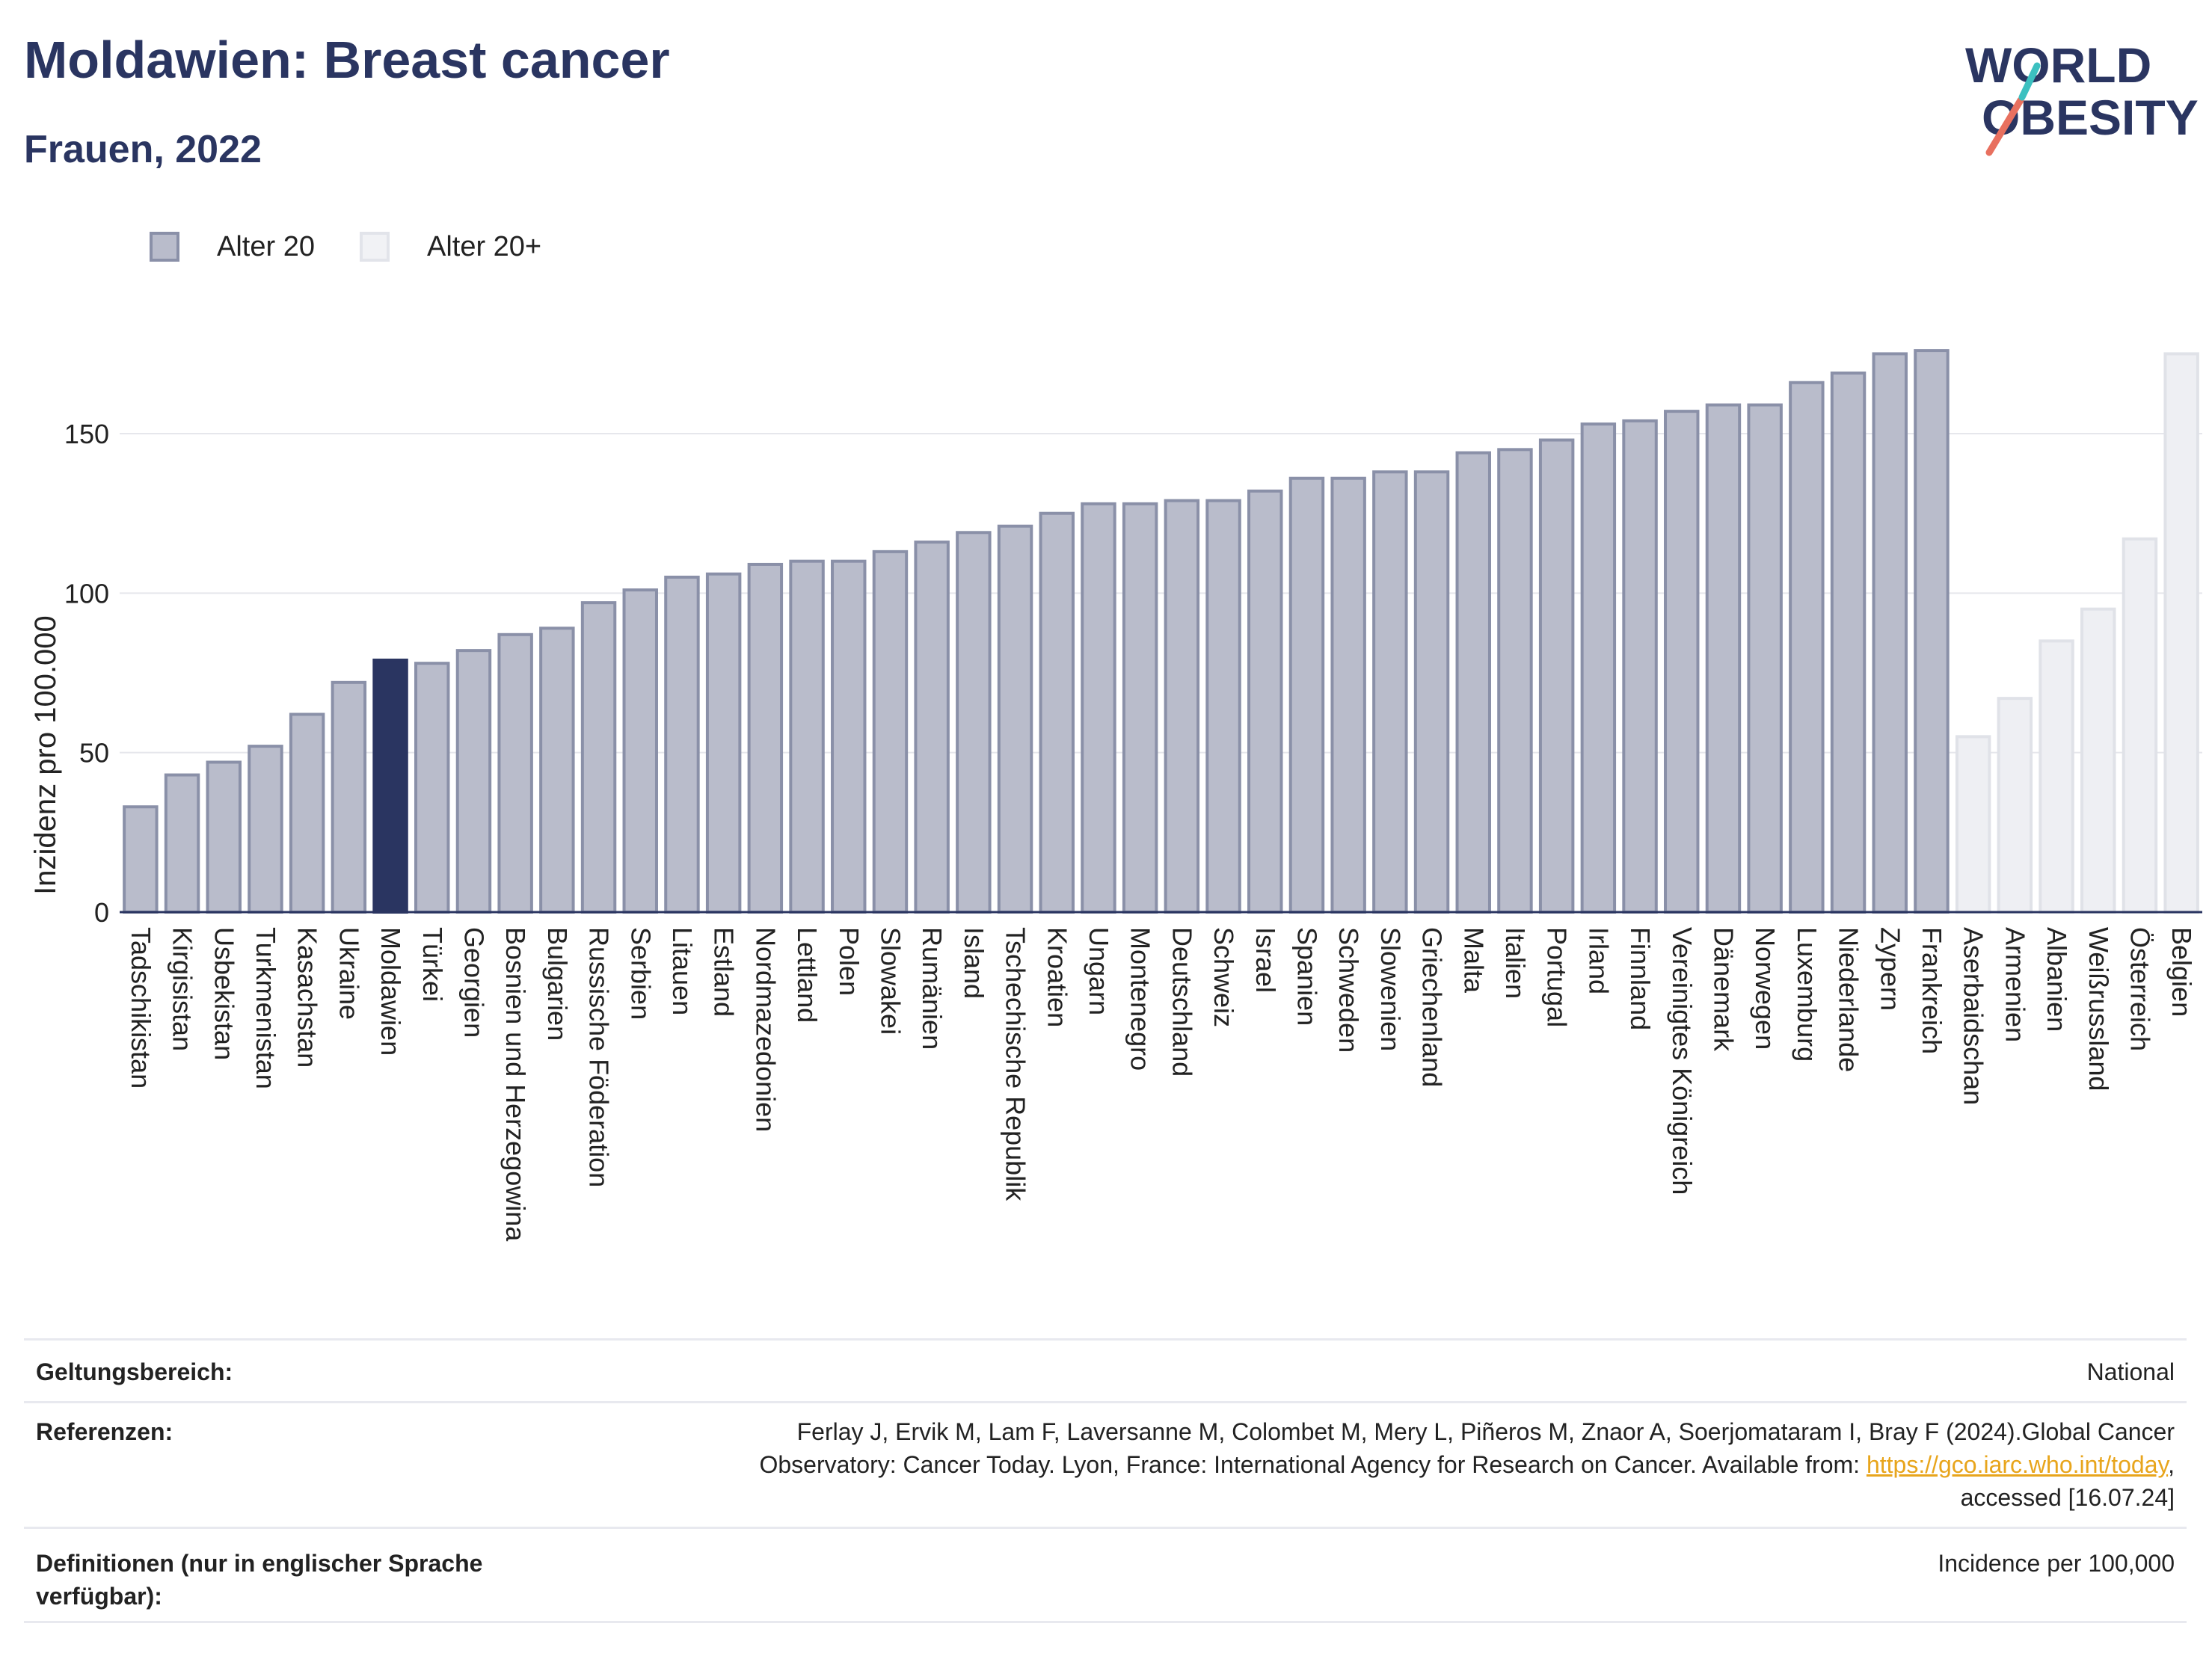 The image size is (2212, 1656). What do you see at coordinates (1099, 971) in the screenshot?
I see `x-tick-label: Ungarn` at bounding box center [1099, 971].